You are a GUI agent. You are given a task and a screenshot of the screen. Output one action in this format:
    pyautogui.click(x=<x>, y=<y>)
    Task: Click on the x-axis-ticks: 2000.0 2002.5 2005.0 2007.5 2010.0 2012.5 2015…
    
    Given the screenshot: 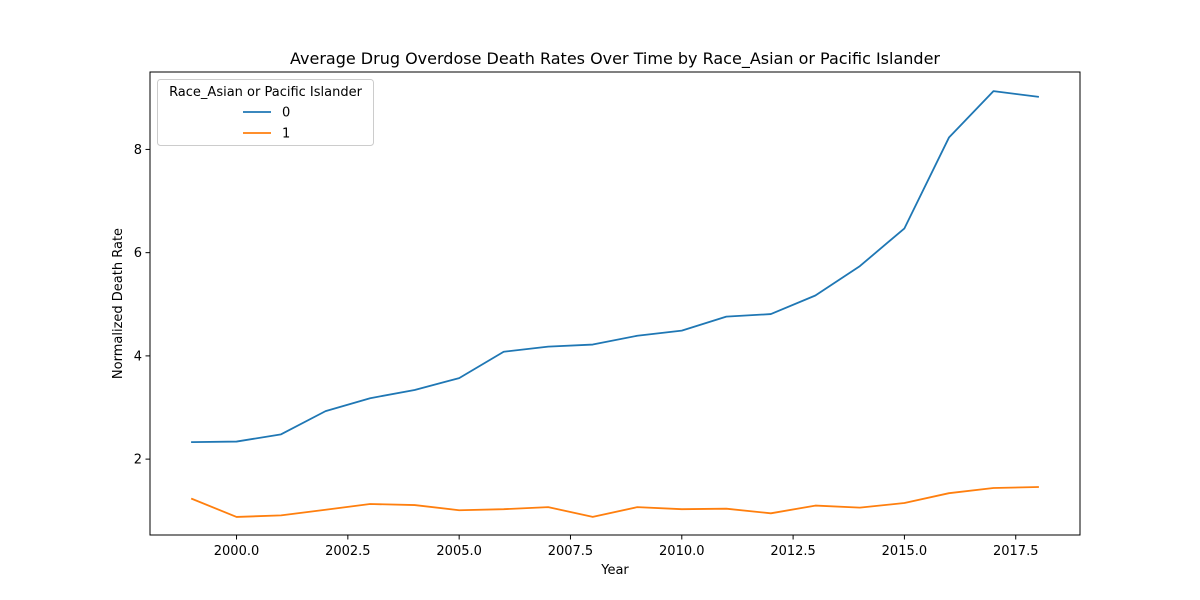 What is the action you would take?
    pyautogui.click(x=626, y=547)
    